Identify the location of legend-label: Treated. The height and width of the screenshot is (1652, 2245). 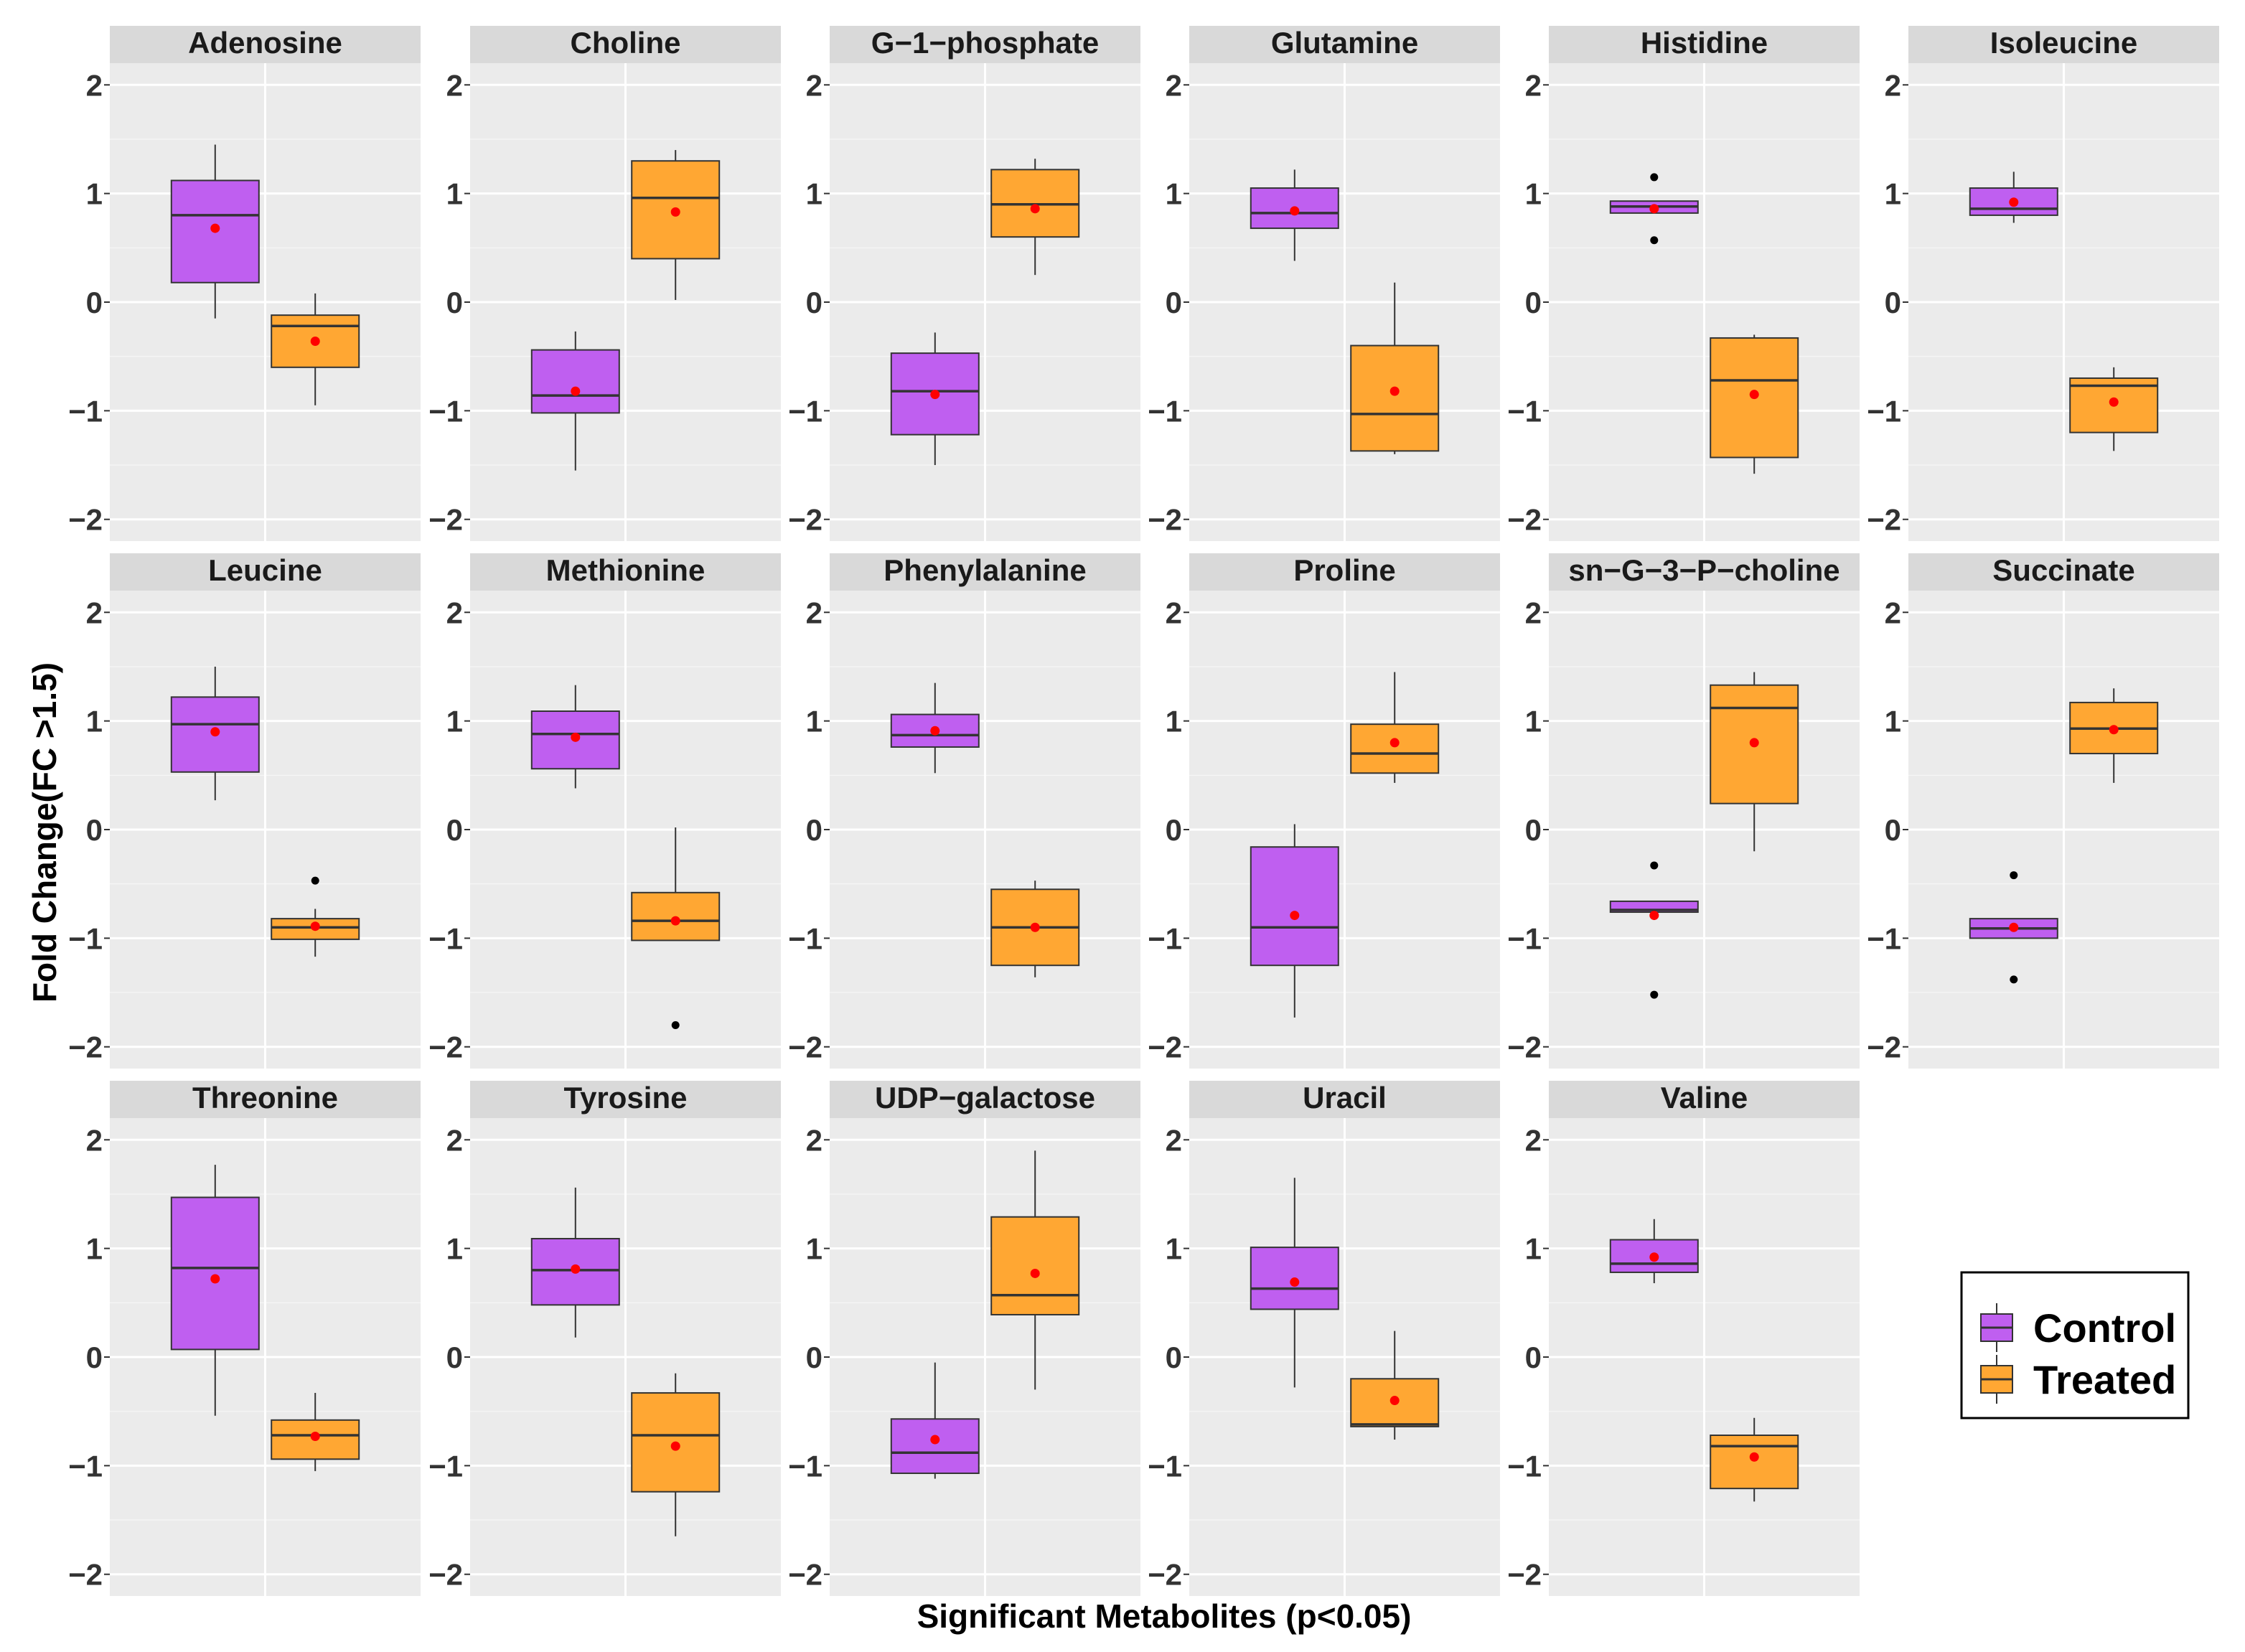
(2105, 1379).